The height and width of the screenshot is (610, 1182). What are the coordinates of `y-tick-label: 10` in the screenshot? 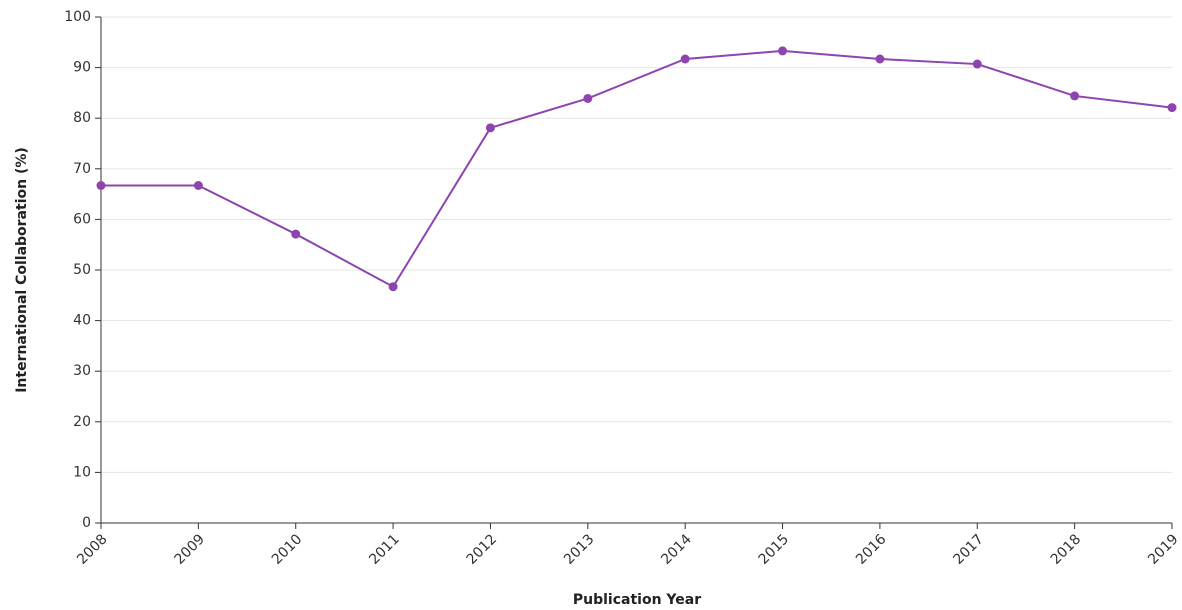 It's located at (82, 472).